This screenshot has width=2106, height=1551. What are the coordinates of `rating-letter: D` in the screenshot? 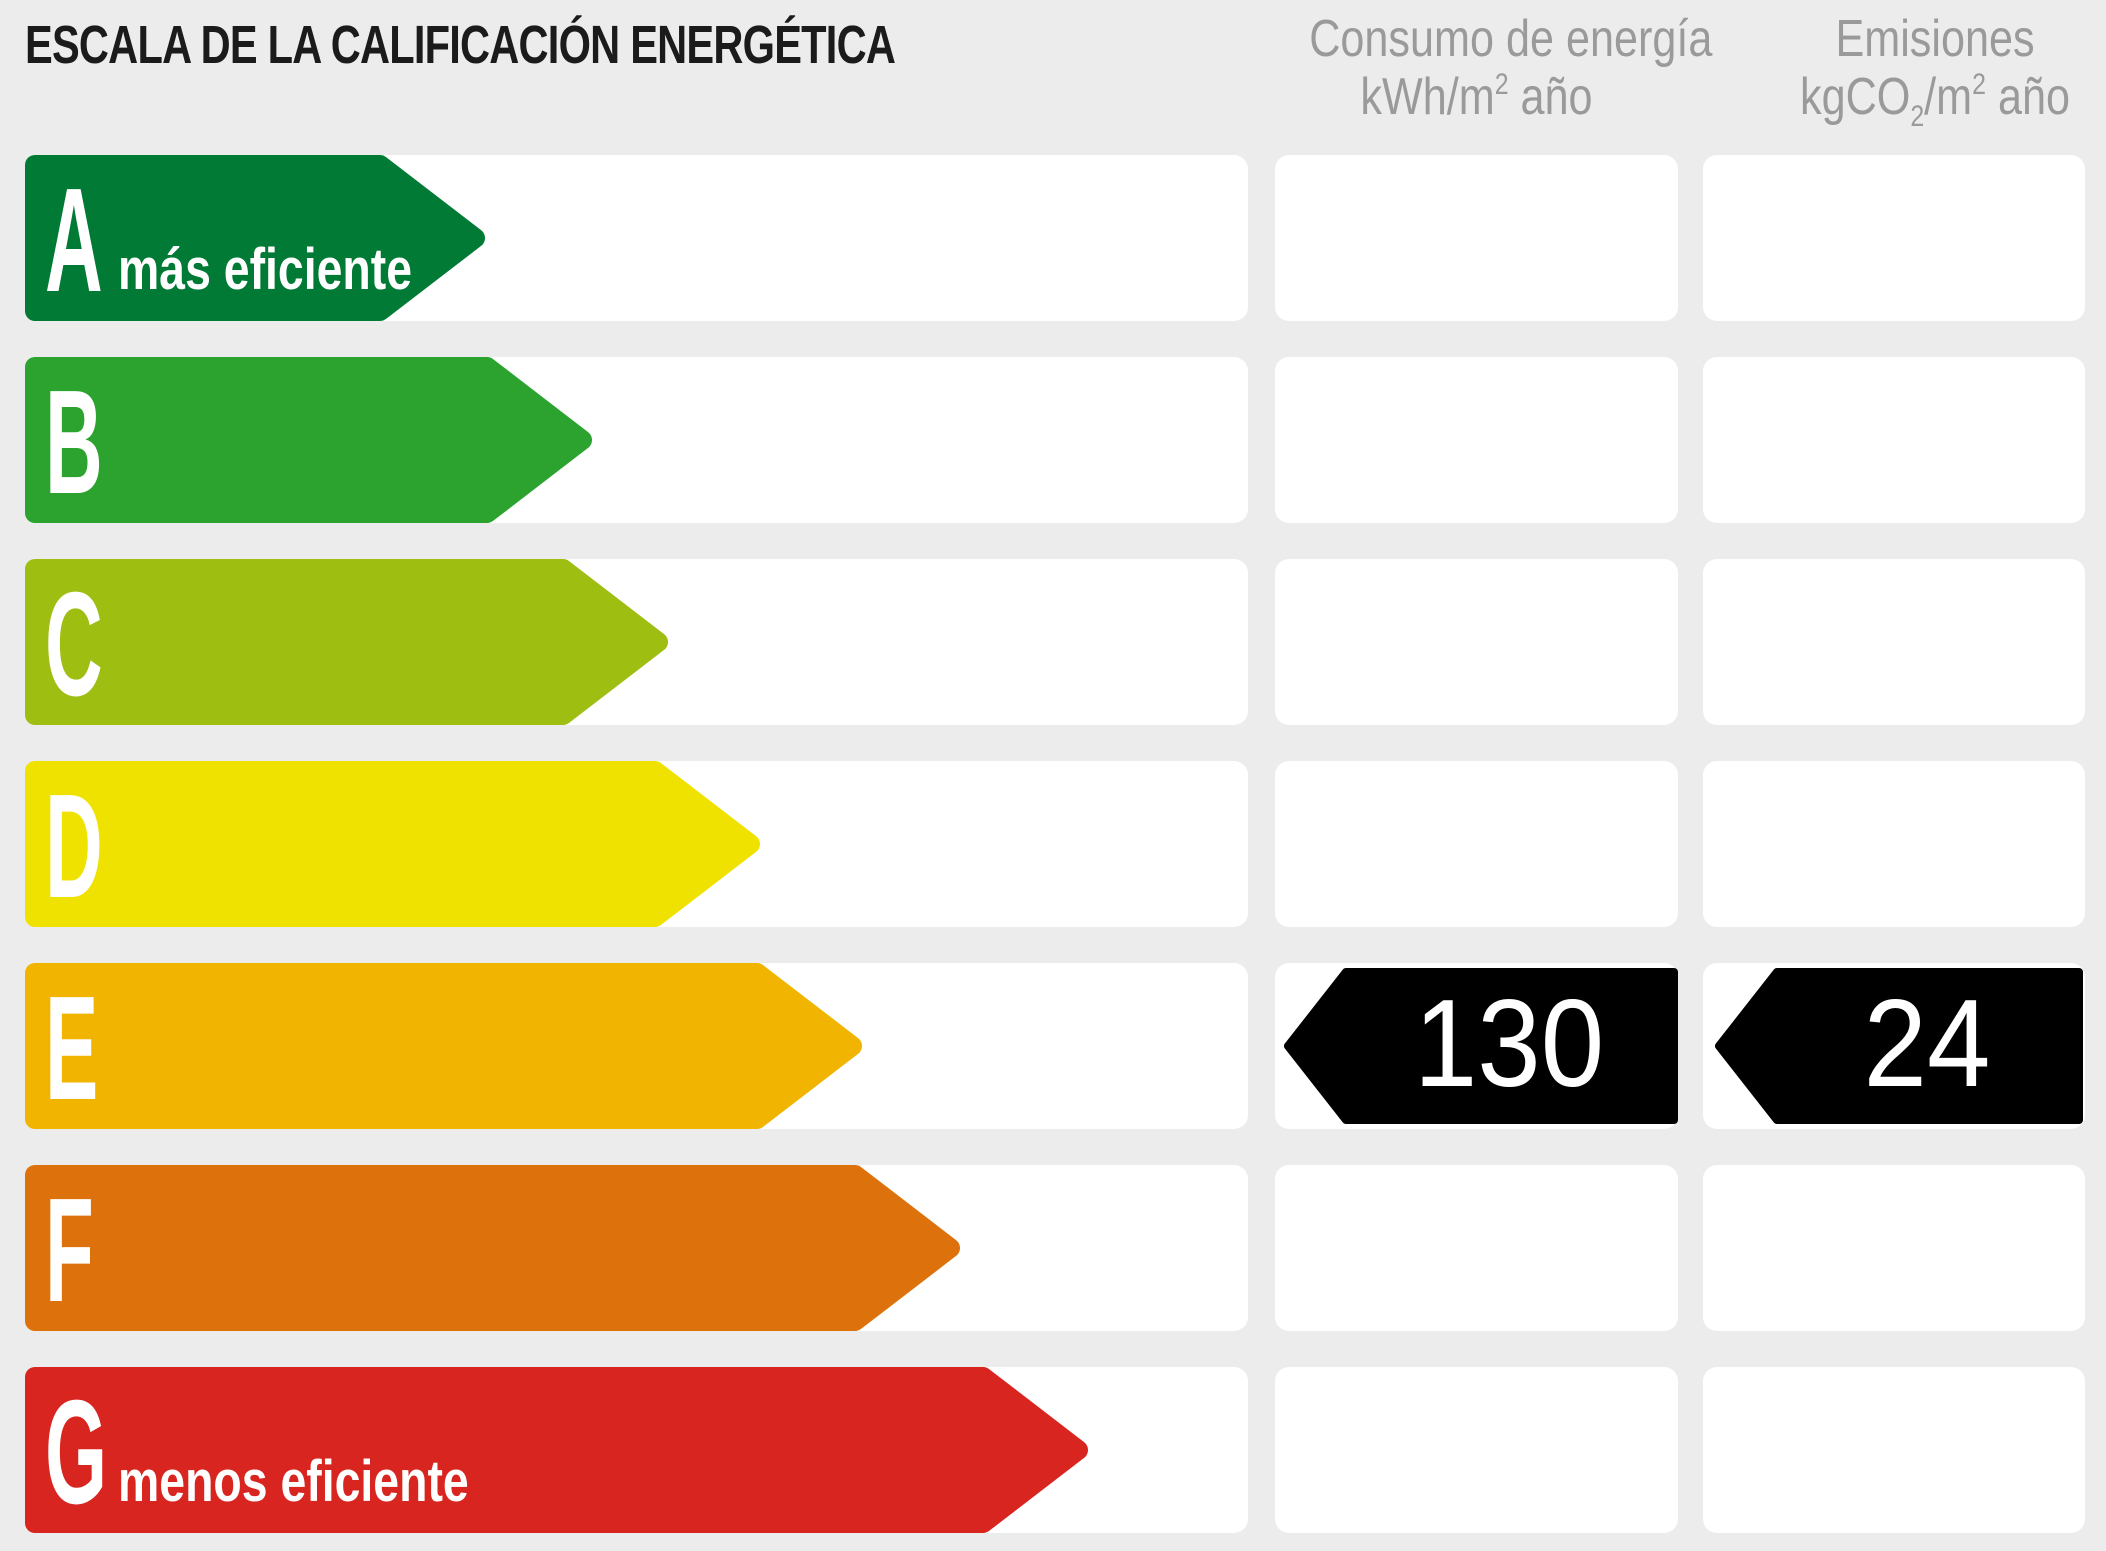 It's located at (74, 846).